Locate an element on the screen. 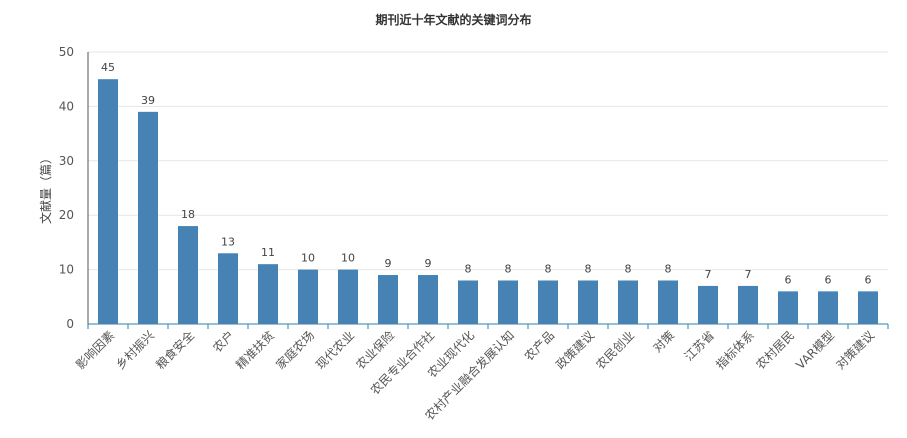  x-category-label: 江苏省 is located at coordinates (699, 345).